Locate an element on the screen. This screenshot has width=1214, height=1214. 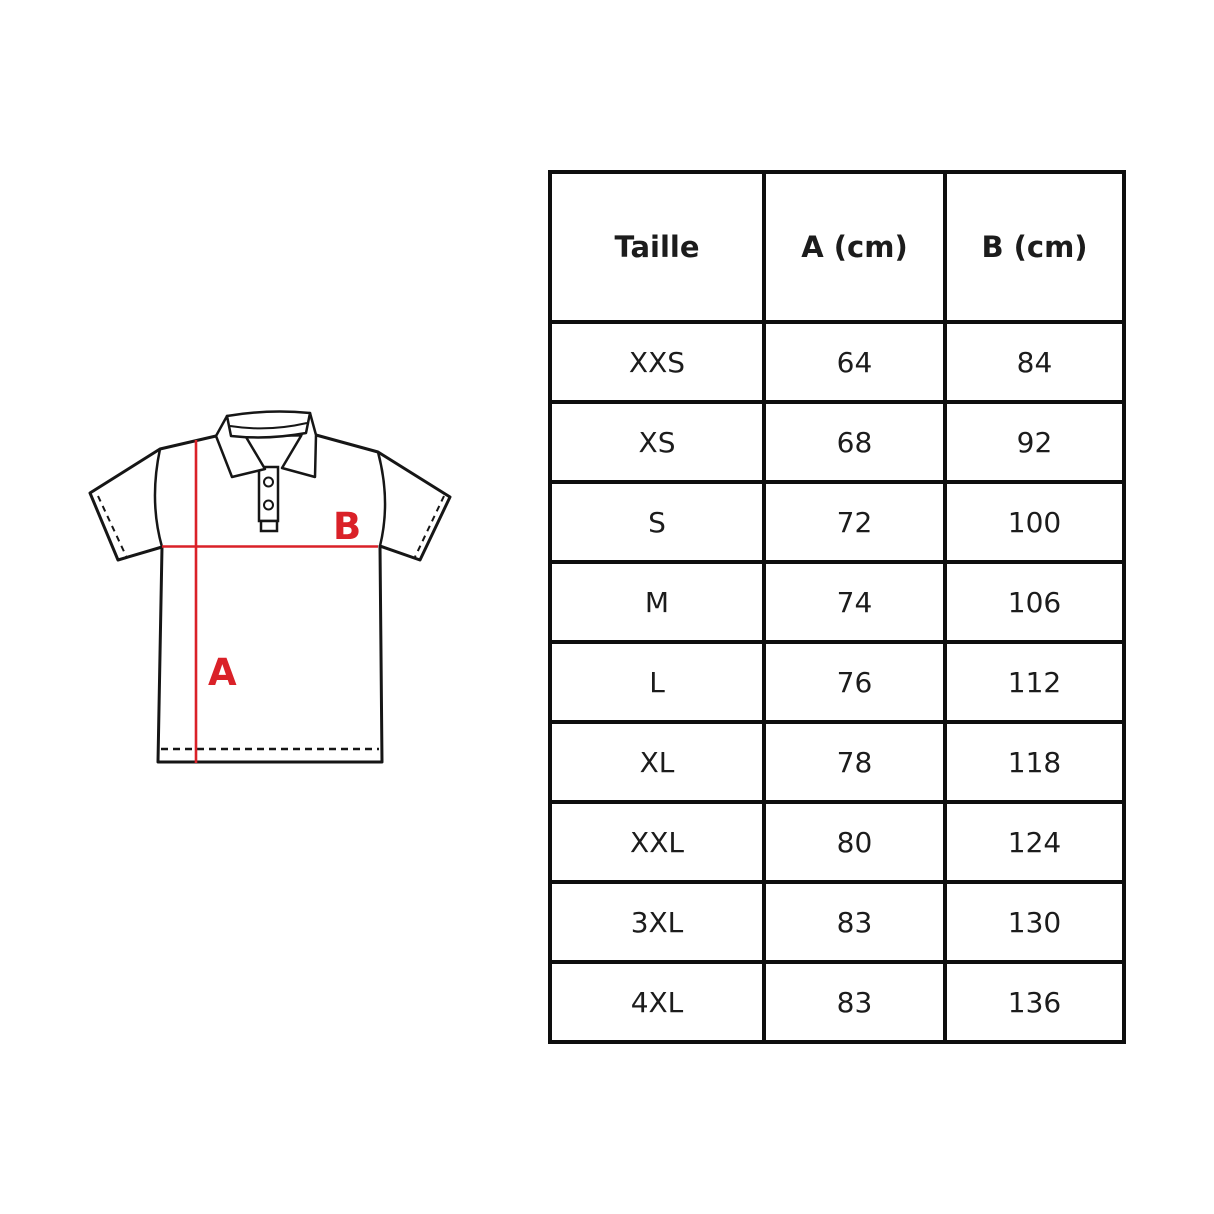
left-armhole-seam is located at coordinates (158, 498).